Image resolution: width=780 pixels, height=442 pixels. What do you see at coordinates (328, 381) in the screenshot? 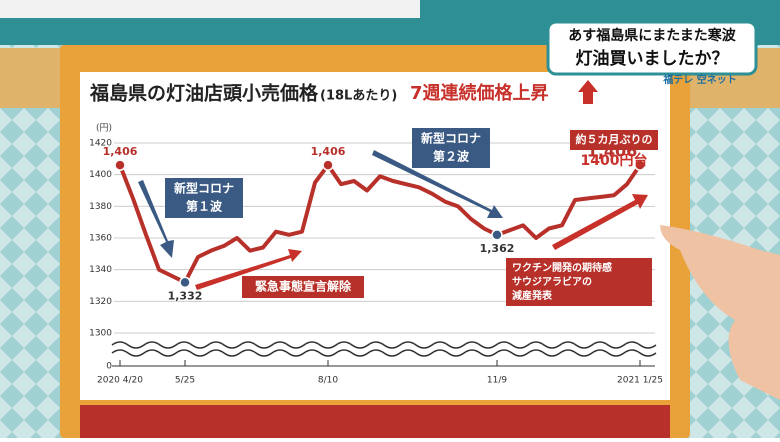
I see `x-tick-label: 8/10` at bounding box center [328, 381].